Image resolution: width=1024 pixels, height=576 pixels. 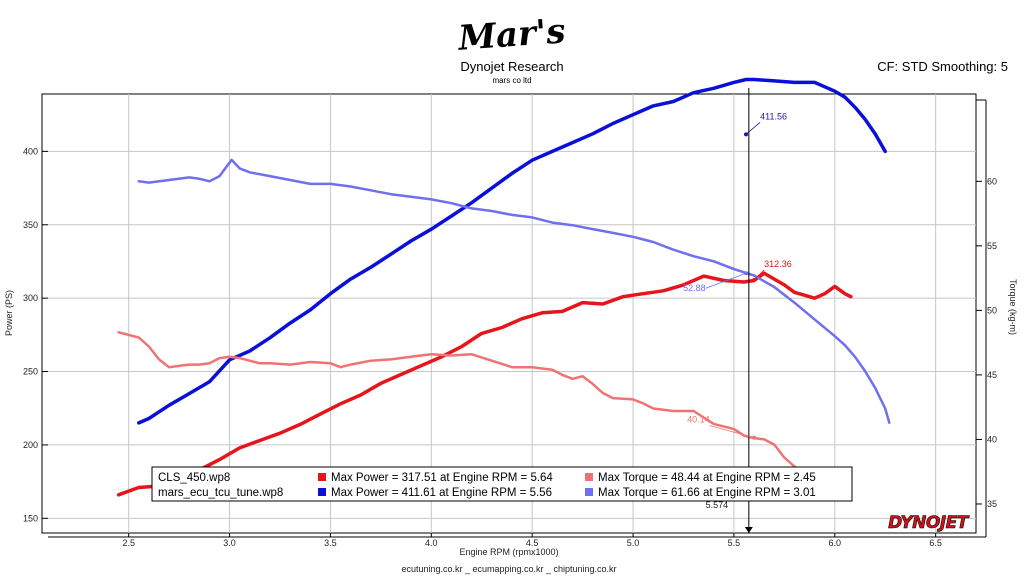 I want to click on annotation-label: 52.88, so click(x=694, y=288).